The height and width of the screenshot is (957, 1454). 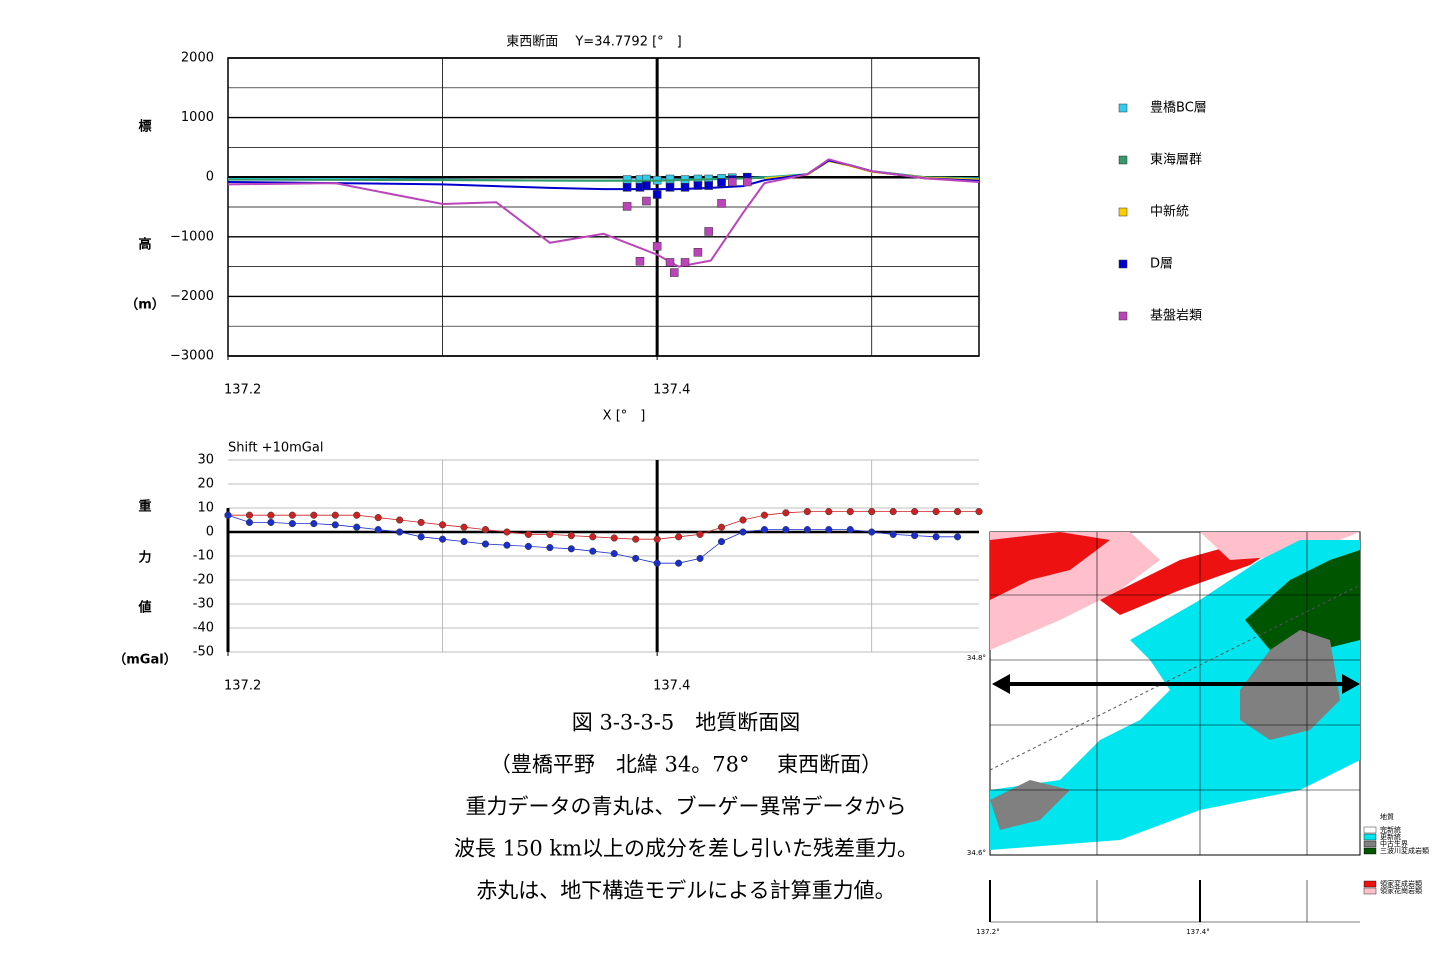 What do you see at coordinates (1401, 883) in the screenshot?
I see `map-legend-label: 領家変成岩類` at bounding box center [1401, 883].